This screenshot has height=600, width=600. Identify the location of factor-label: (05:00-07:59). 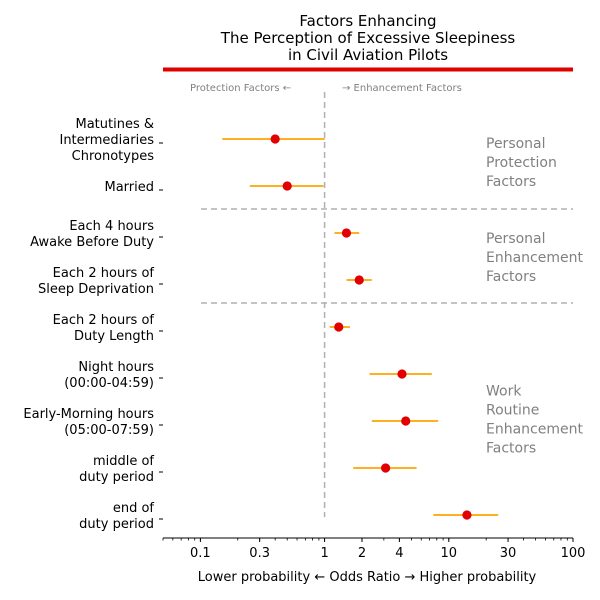
(109, 430).